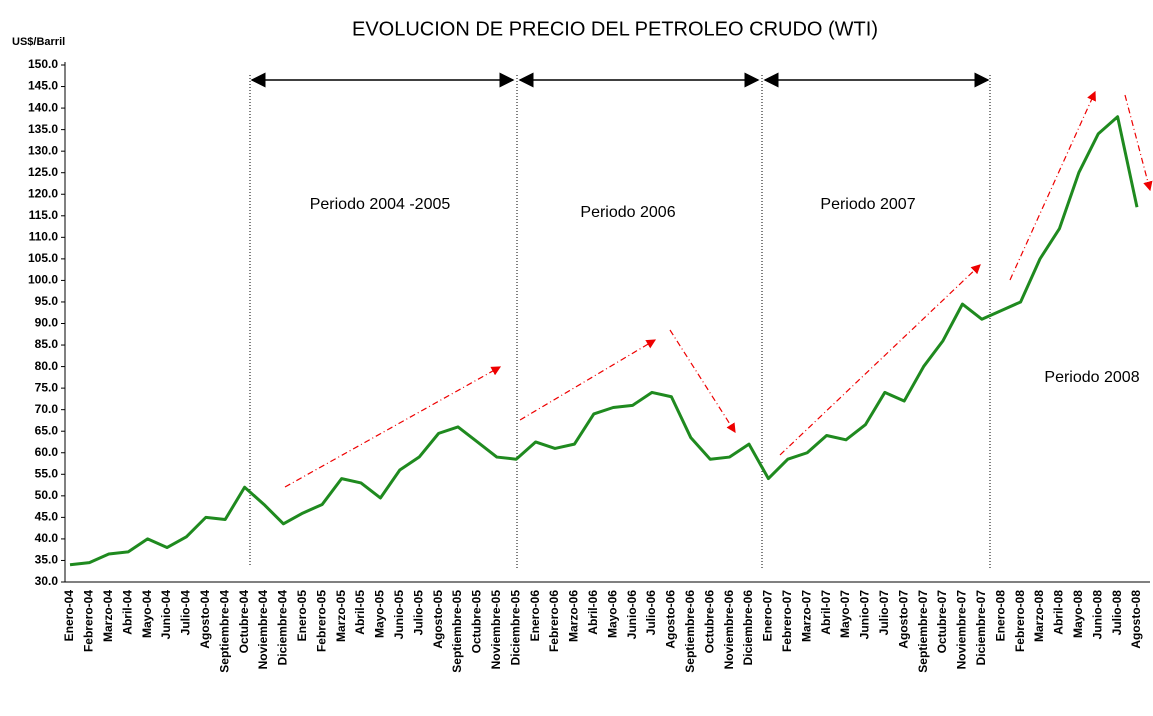  Describe the element at coordinates (43, 86) in the screenshot. I see `y-tick-label: 145.0` at that location.